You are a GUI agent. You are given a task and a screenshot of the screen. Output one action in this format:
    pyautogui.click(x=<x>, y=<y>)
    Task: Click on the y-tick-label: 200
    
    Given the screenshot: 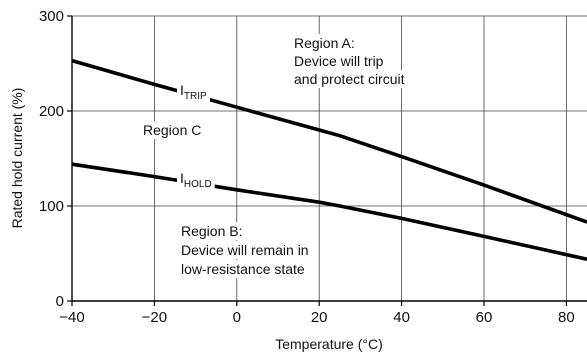 What is the action you would take?
    pyautogui.click(x=51, y=111)
    